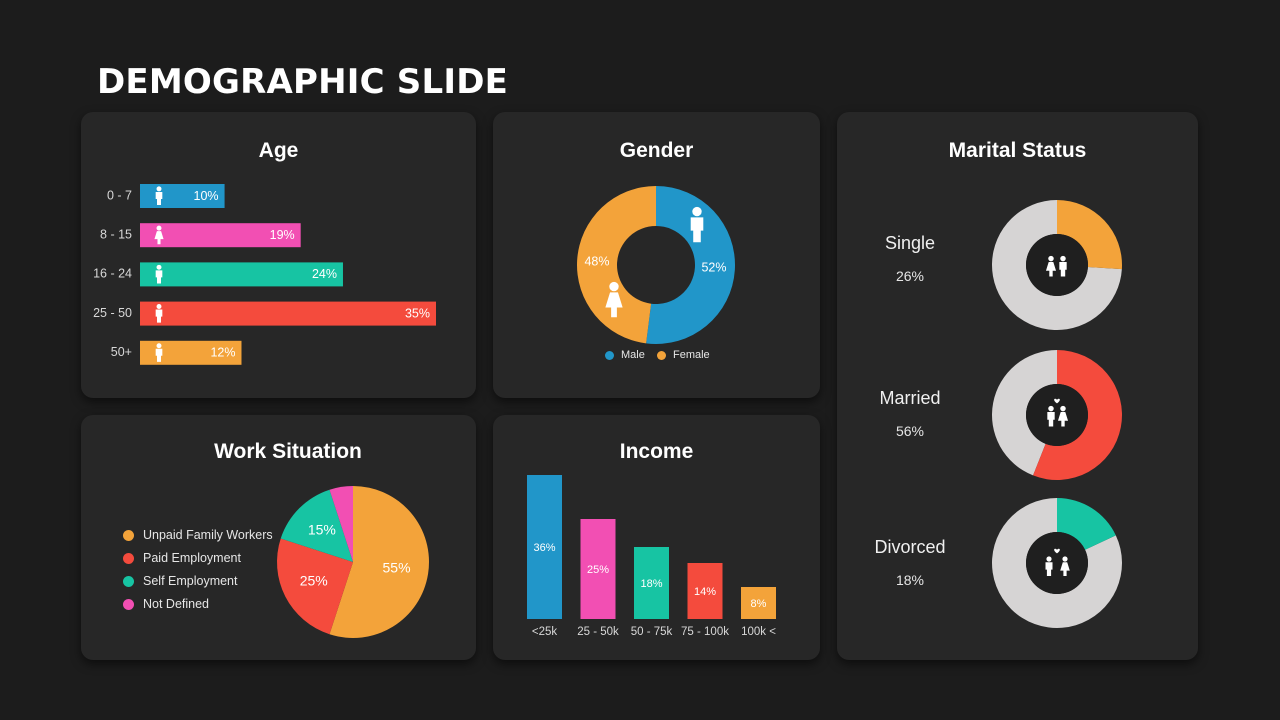  Describe the element at coordinates (713, 267) in the screenshot. I see `gender-value-label: 52%` at that location.